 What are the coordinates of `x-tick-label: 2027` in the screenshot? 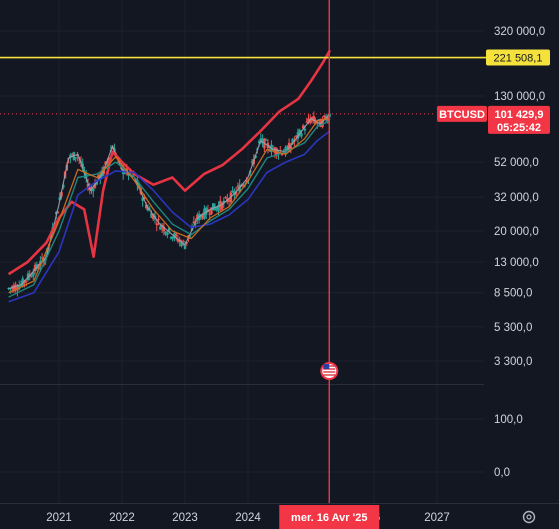 It's located at (437, 518).